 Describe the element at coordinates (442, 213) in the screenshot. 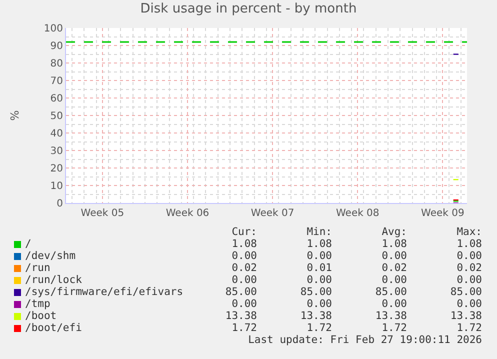

I see `x-tick-label: Week 09` at that location.